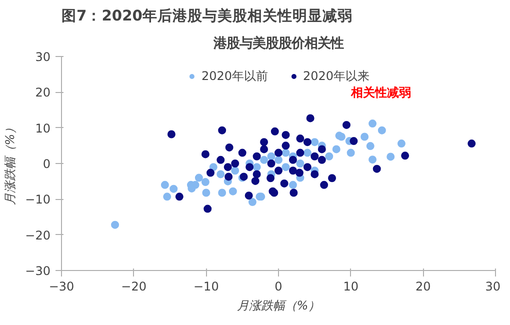  What do you see at coordinates (278, 305) in the screenshot?
I see `x-axis-title: 月涨跌幅（%）` at bounding box center [278, 305].